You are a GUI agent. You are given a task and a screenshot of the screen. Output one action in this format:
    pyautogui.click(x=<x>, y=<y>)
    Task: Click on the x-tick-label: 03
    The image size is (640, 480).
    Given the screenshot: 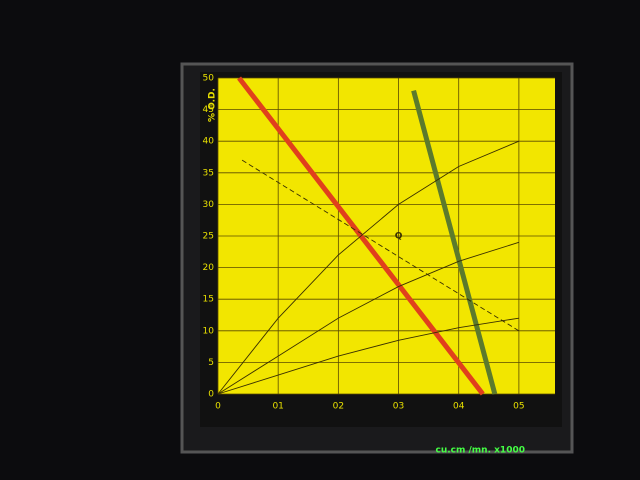 What is the action you would take?
    pyautogui.click(x=398, y=407)
    